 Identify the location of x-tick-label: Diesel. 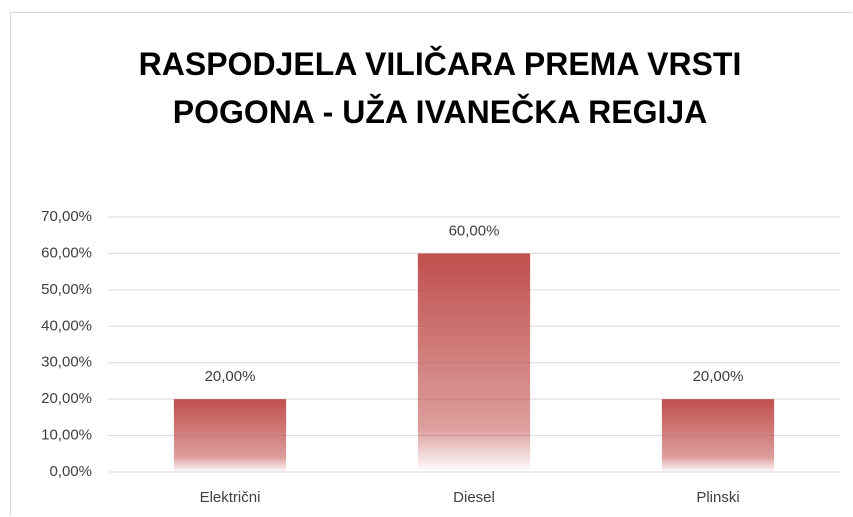
(474, 497).